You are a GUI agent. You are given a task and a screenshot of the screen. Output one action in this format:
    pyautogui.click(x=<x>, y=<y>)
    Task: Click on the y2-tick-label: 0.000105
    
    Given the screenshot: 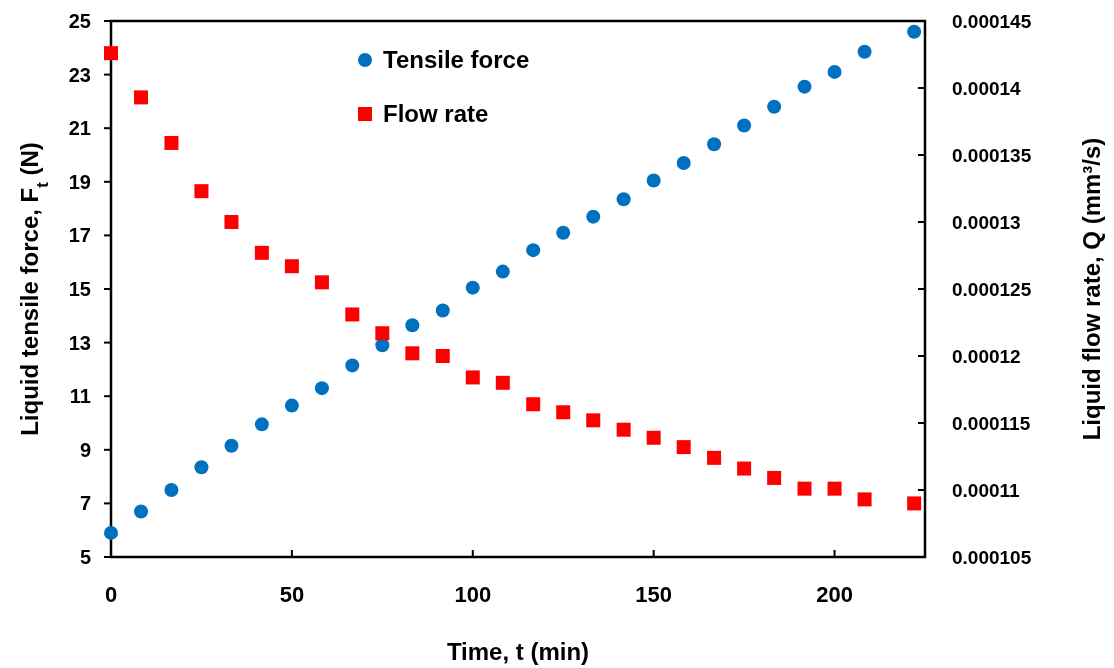 What is the action you would take?
    pyautogui.click(x=992, y=557)
    